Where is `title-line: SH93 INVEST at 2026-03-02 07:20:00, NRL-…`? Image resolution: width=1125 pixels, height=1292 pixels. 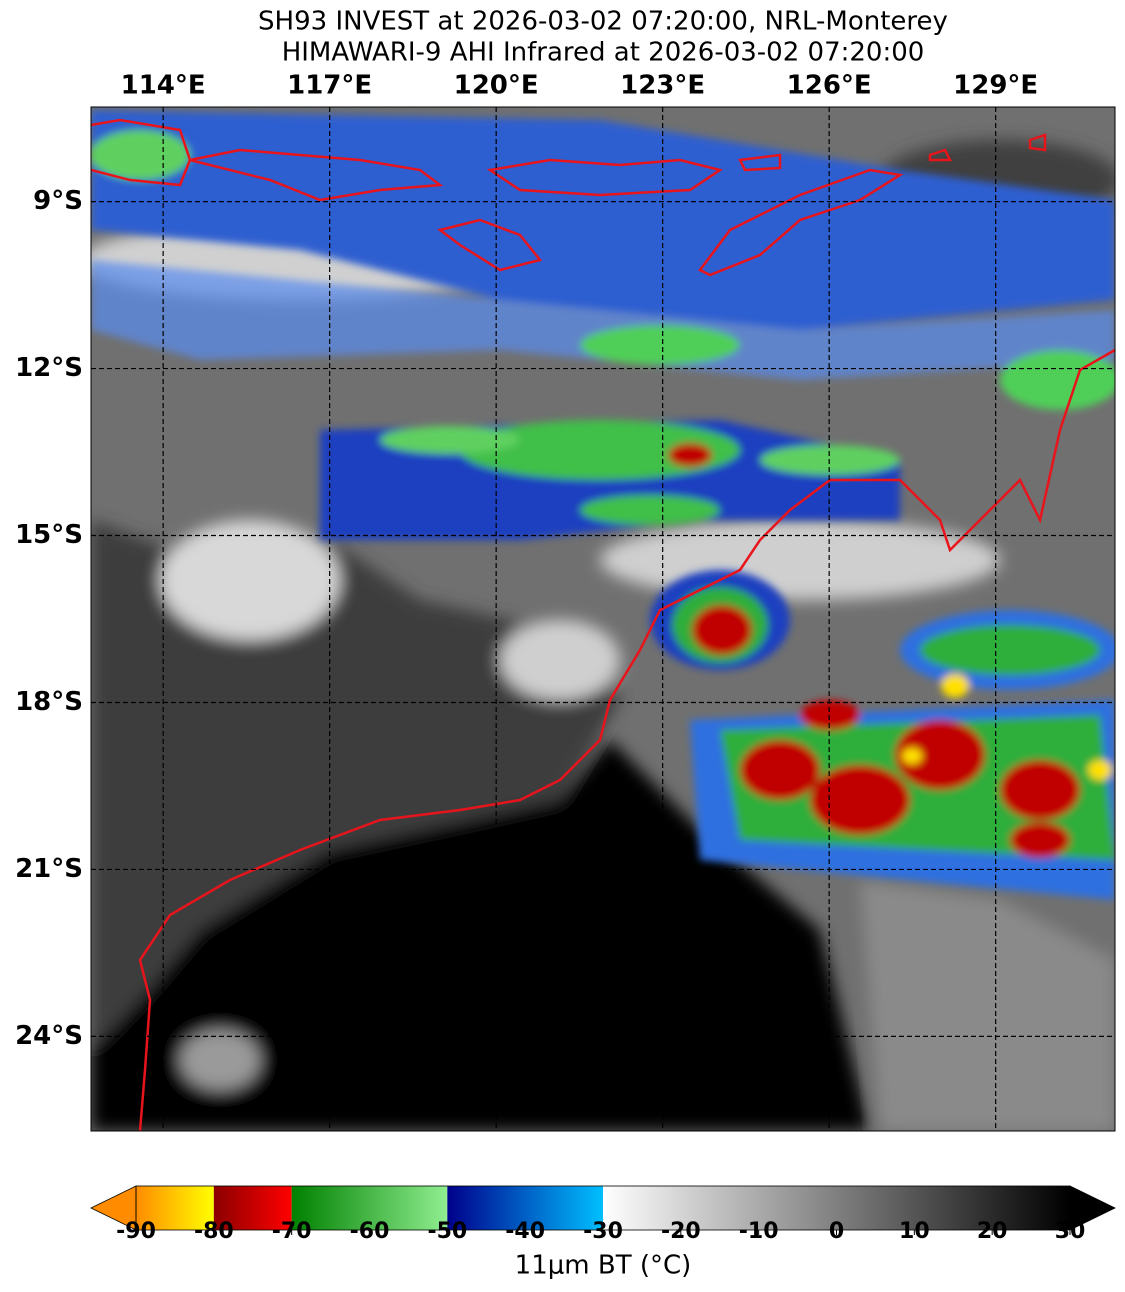 title-line: SH93 INVEST at 2026-03-02 07:20:00, NRL-… is located at coordinates (603, 22).